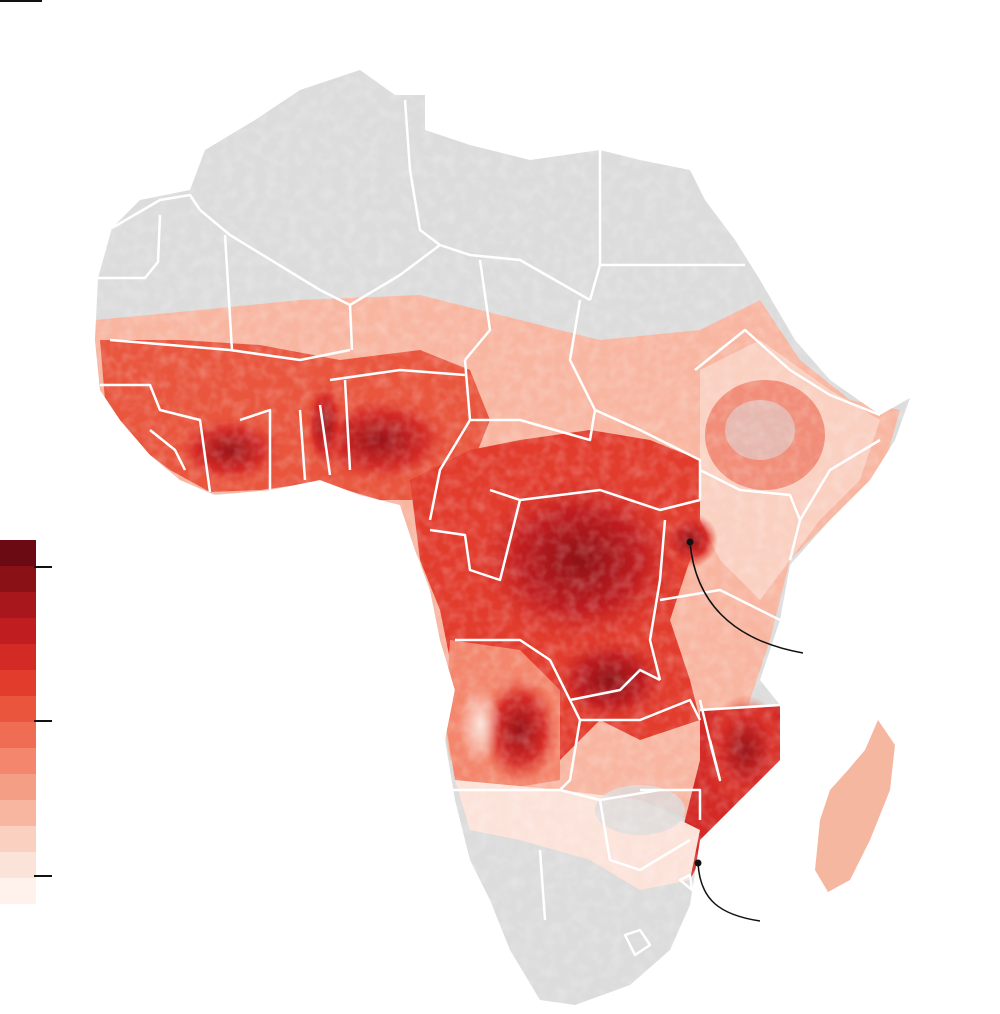  I want to click on callout-leaders, so click(746, 731).